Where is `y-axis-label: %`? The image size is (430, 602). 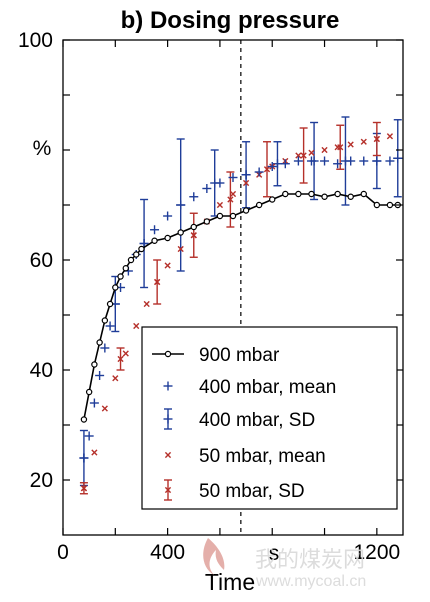
y-axis-label: % is located at coordinates (42, 148).